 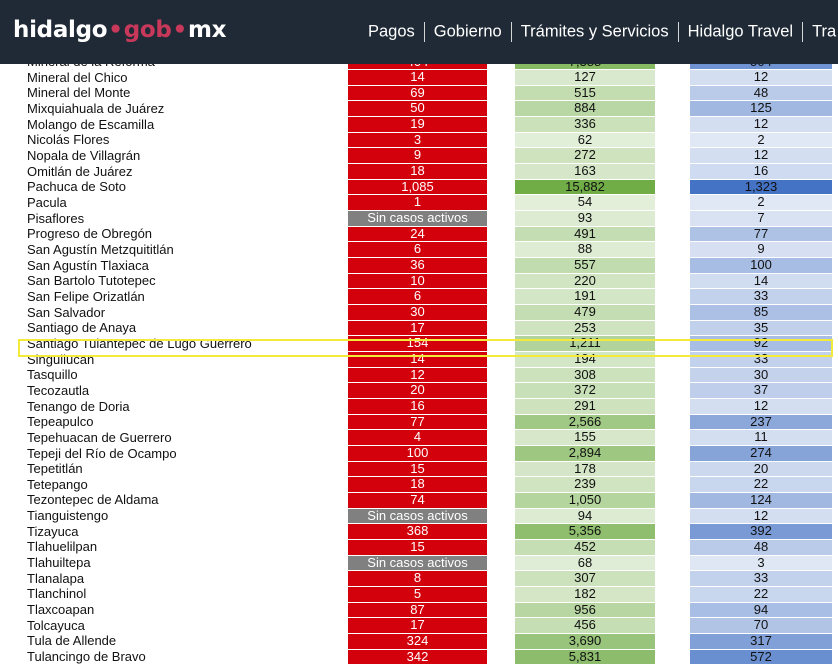 What do you see at coordinates (419, 563) in the screenshot?
I see `table-row: Tlahuiltepa Sin casos activos 68 3` at bounding box center [419, 563].